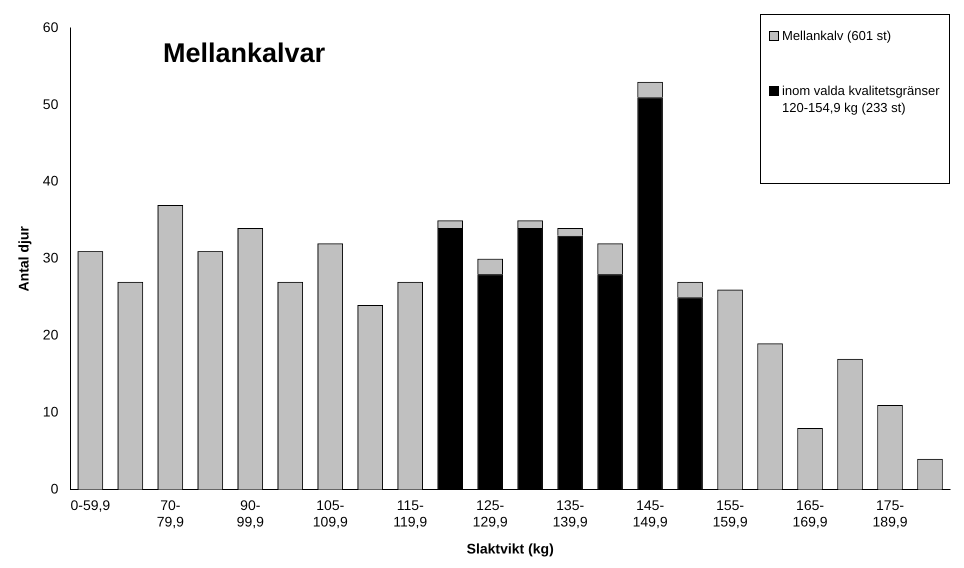  What do you see at coordinates (50, 180) in the screenshot?
I see `y-tick-label: 40` at bounding box center [50, 180].